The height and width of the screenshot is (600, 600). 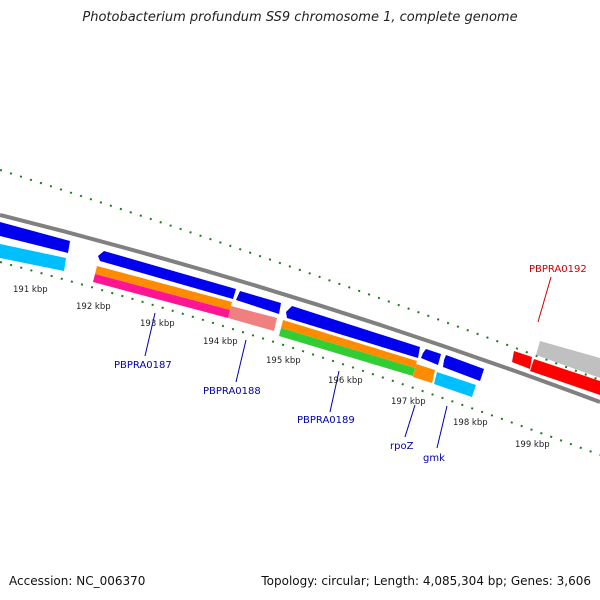 I want to click on tick-label: 194 kbp, so click(x=220, y=342).